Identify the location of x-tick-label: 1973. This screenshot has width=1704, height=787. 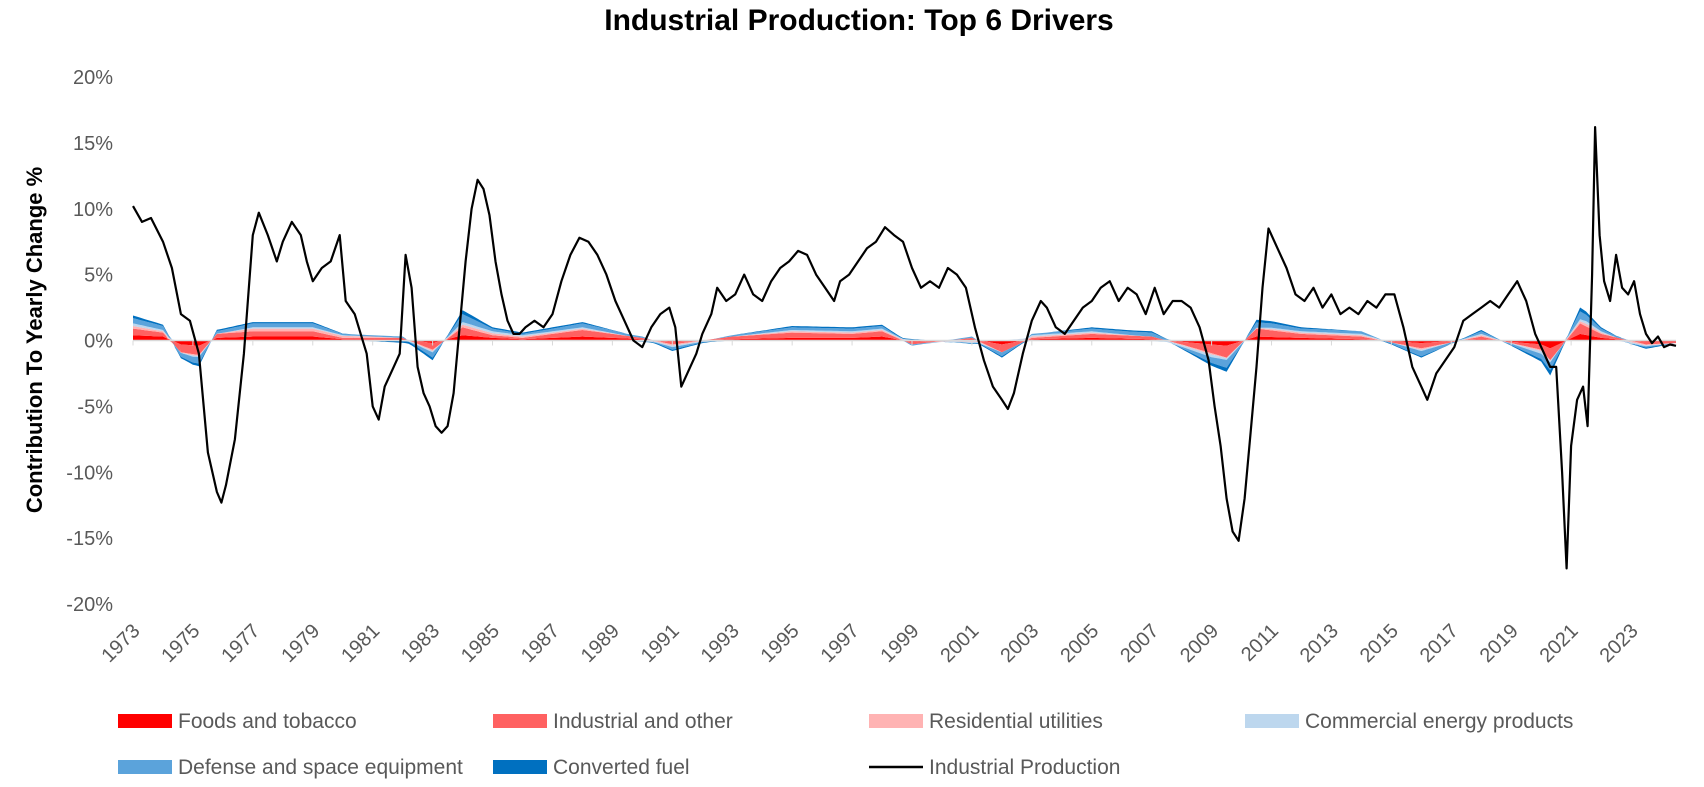
(121, 643).